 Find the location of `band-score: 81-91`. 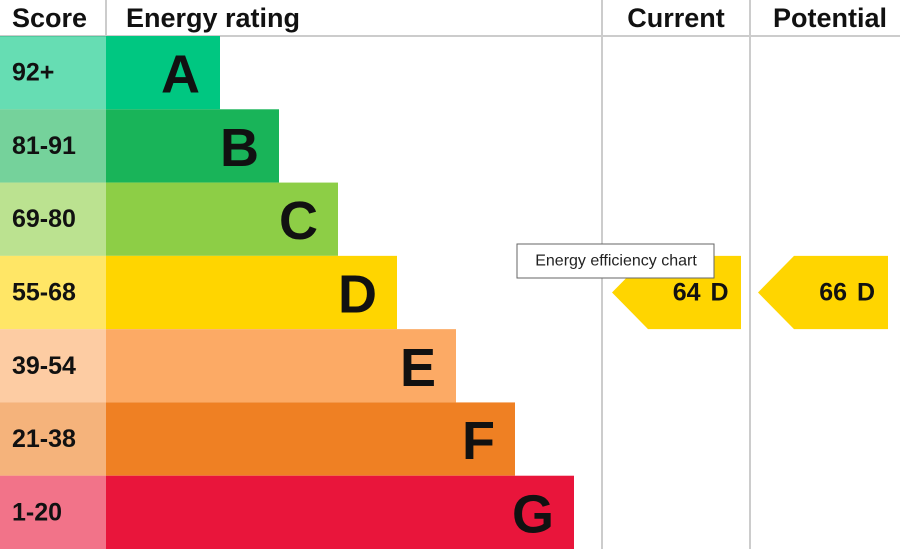

band-score: 81-91 is located at coordinates (44, 146).